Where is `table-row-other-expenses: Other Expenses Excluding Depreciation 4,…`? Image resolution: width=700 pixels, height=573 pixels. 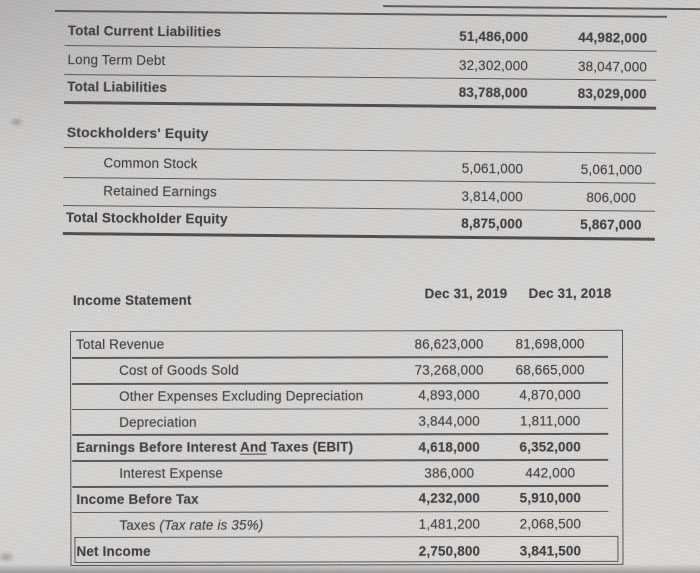 table-row-other-expenses: Other Expenses Excluding Depreciation 4,… is located at coordinates (346, 396).